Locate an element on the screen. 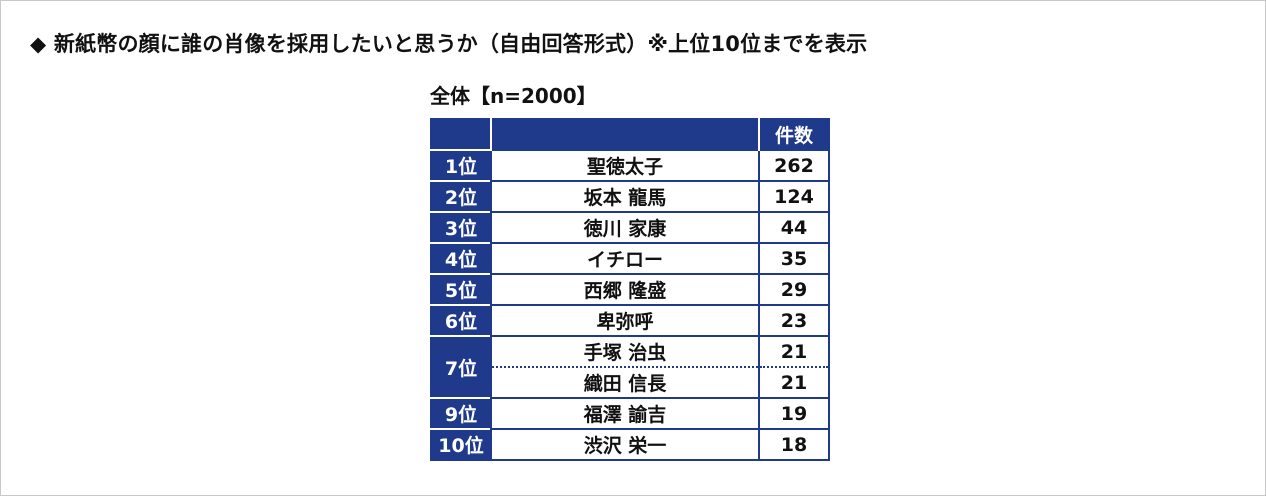 Image resolution: width=1266 pixels, height=496 pixels. rank-cell: 9位 is located at coordinates (461, 413).